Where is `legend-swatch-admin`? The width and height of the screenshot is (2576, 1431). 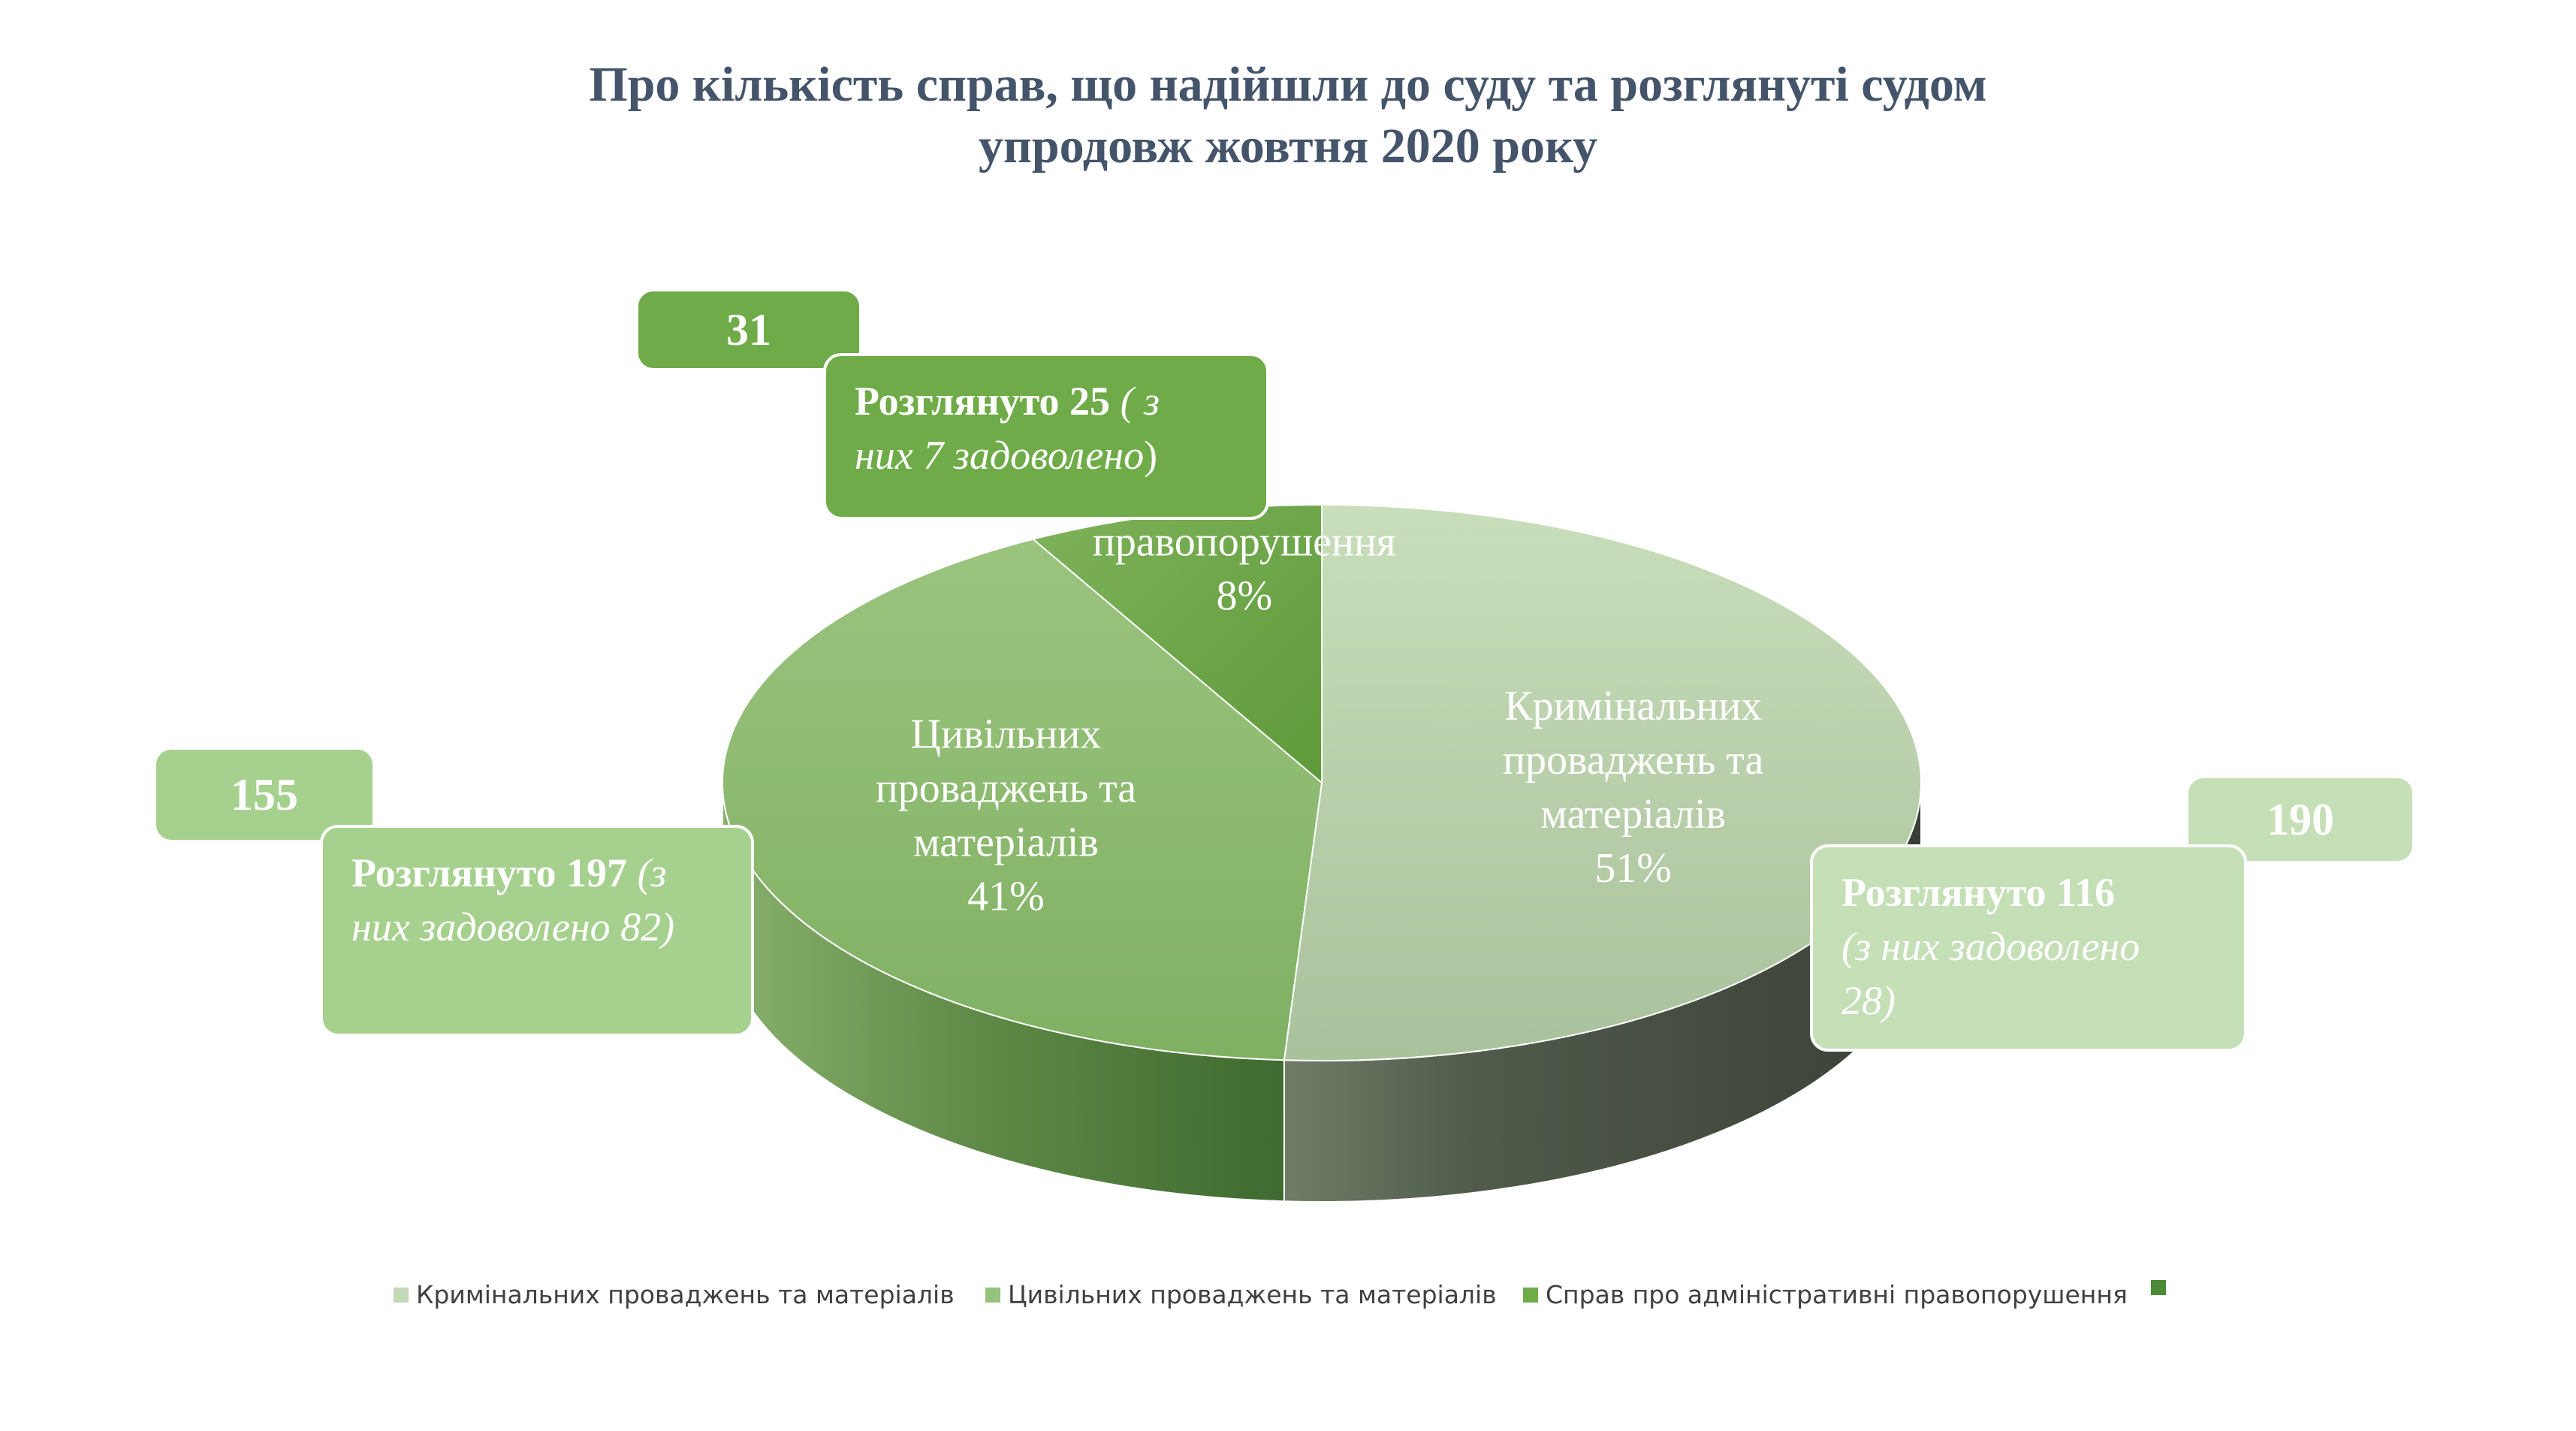
legend-swatch-admin is located at coordinates (1530, 1295).